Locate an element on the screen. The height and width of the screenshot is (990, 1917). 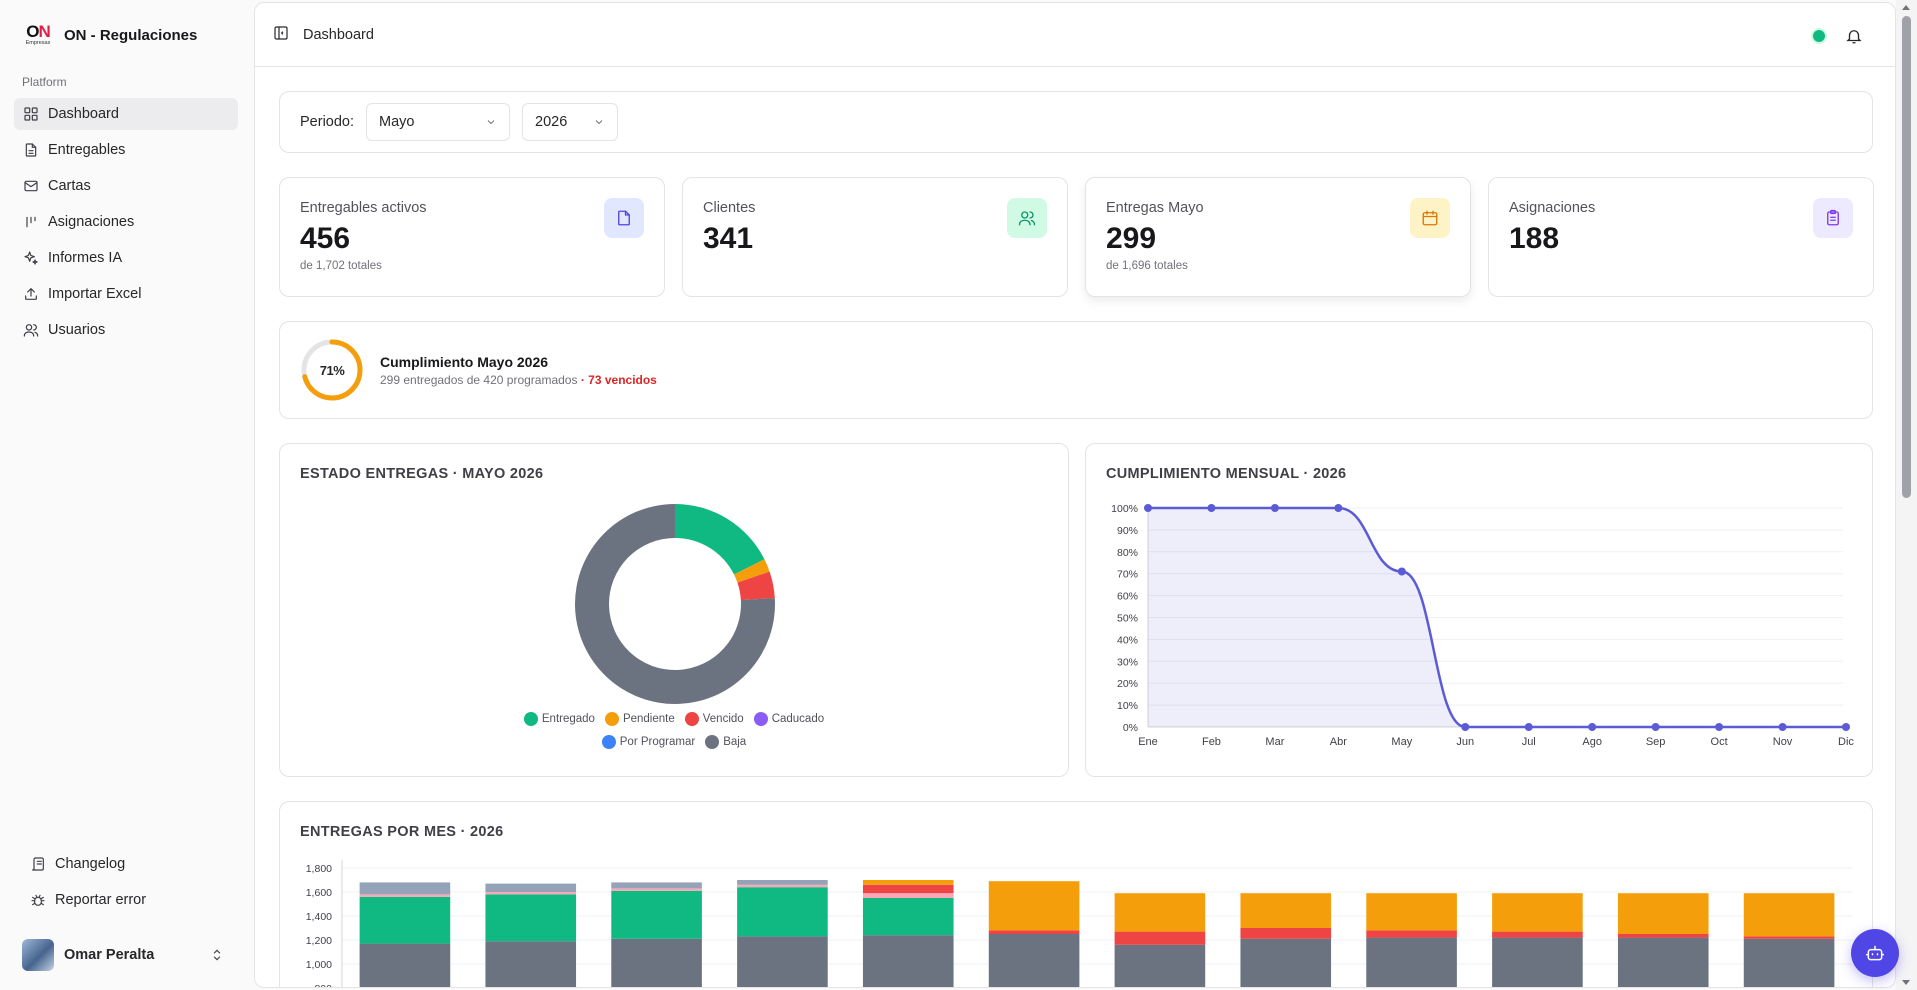
connection-status-dot is located at coordinates (1819, 36).